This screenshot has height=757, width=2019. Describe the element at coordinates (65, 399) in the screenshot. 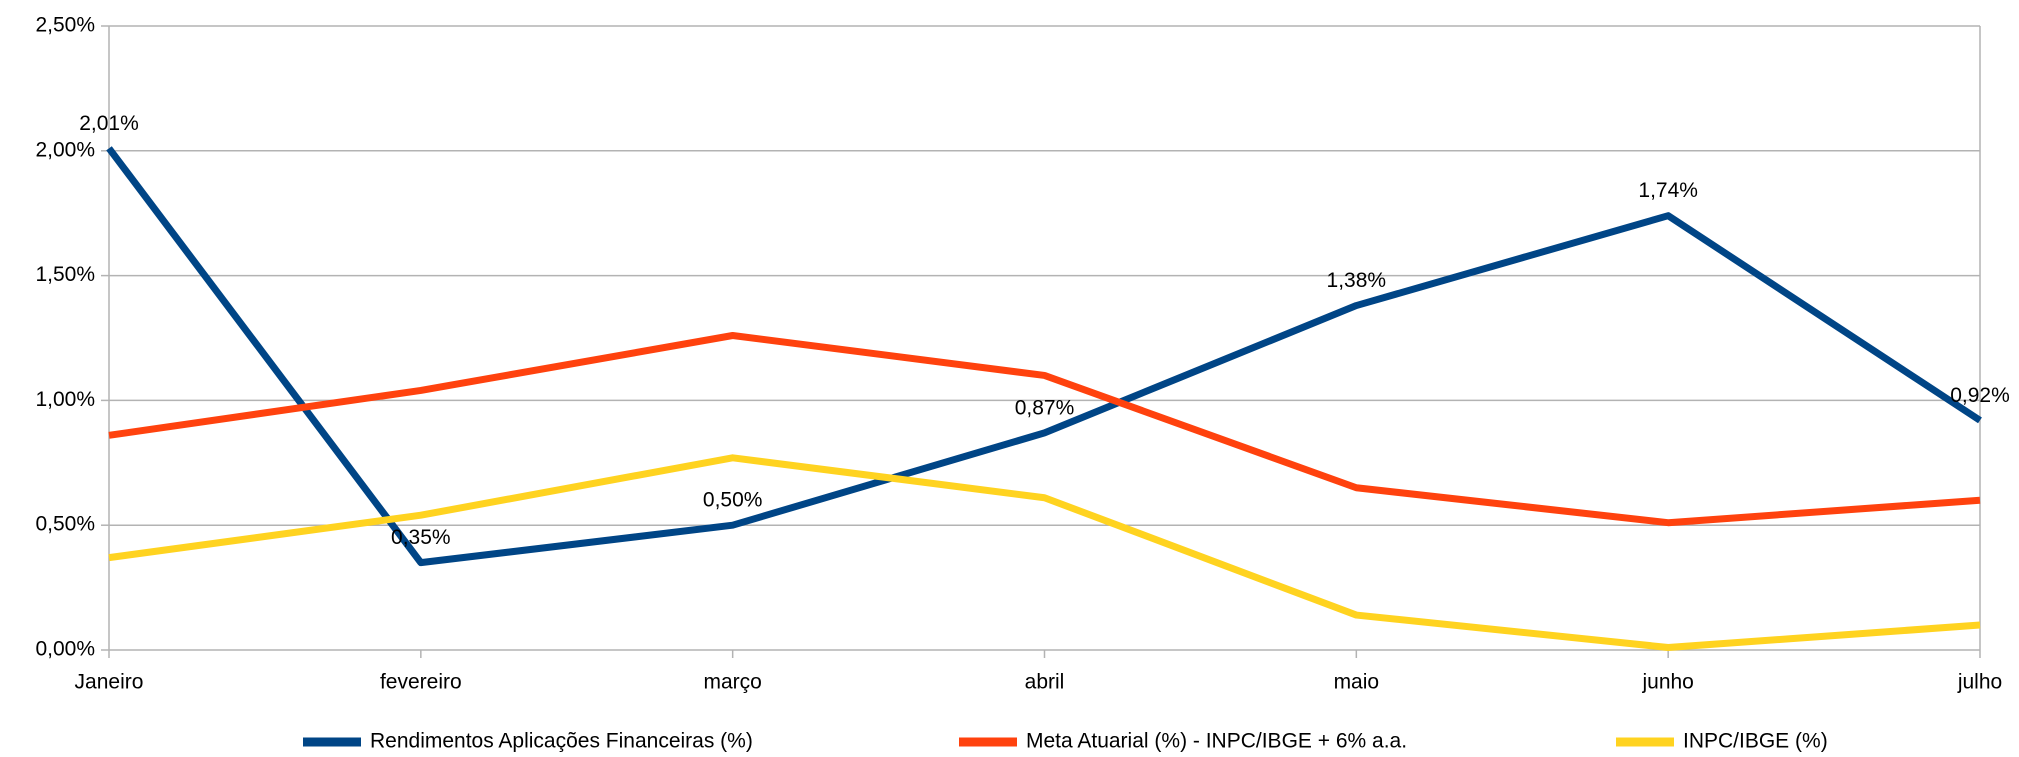

I see `y-tick-label: 1,00%` at that location.